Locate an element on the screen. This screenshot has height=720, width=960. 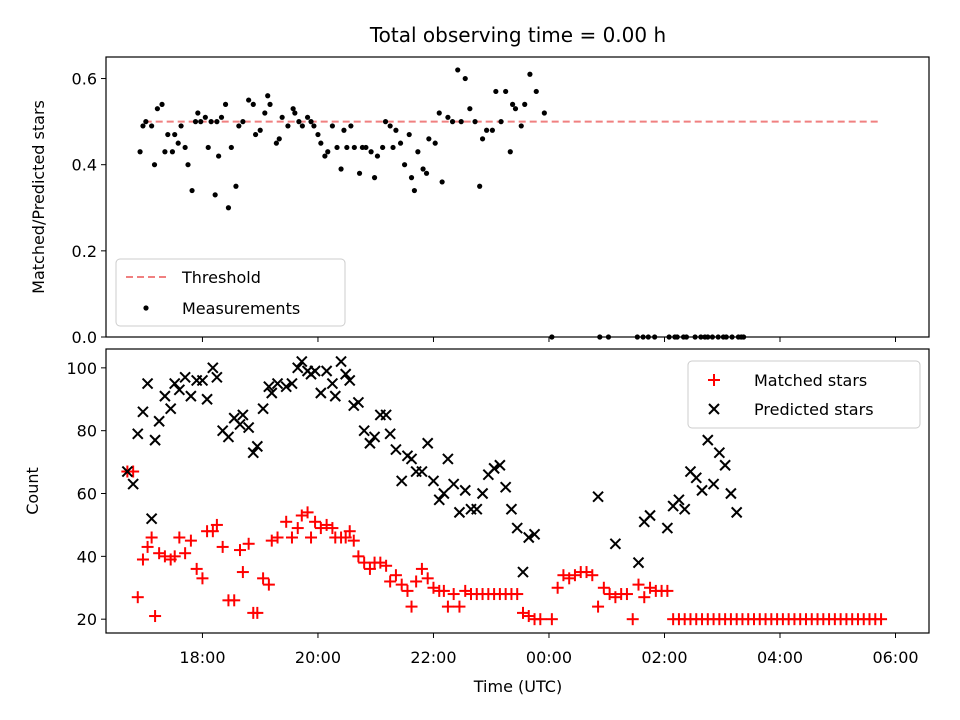
top-y-tick-label: 0.6 is located at coordinates (84, 79).